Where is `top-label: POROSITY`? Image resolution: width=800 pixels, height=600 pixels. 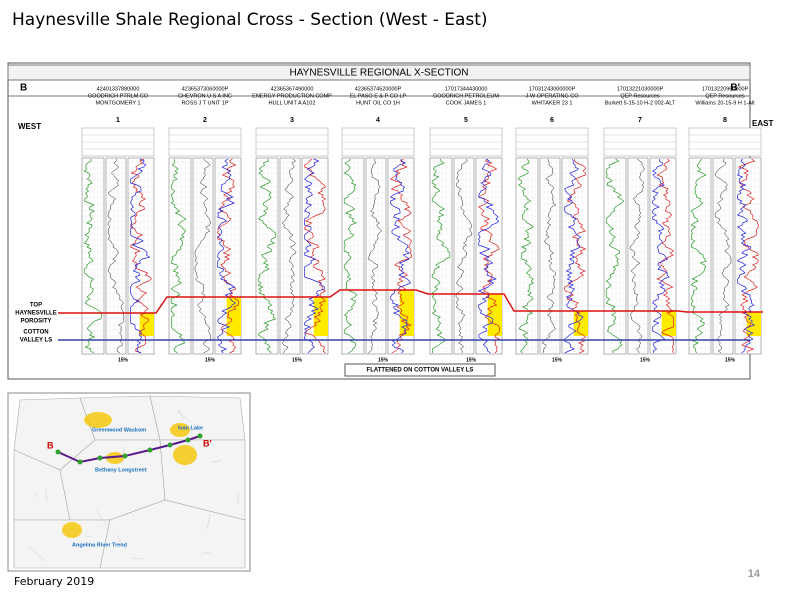 top-label: POROSITY is located at coordinates (35, 322).